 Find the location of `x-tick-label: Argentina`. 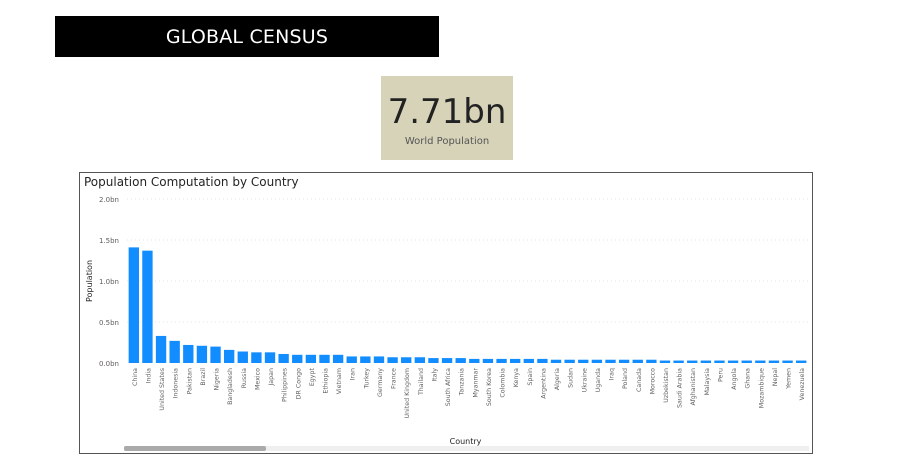

x-tick-label: Argentina is located at coordinates (543, 383).